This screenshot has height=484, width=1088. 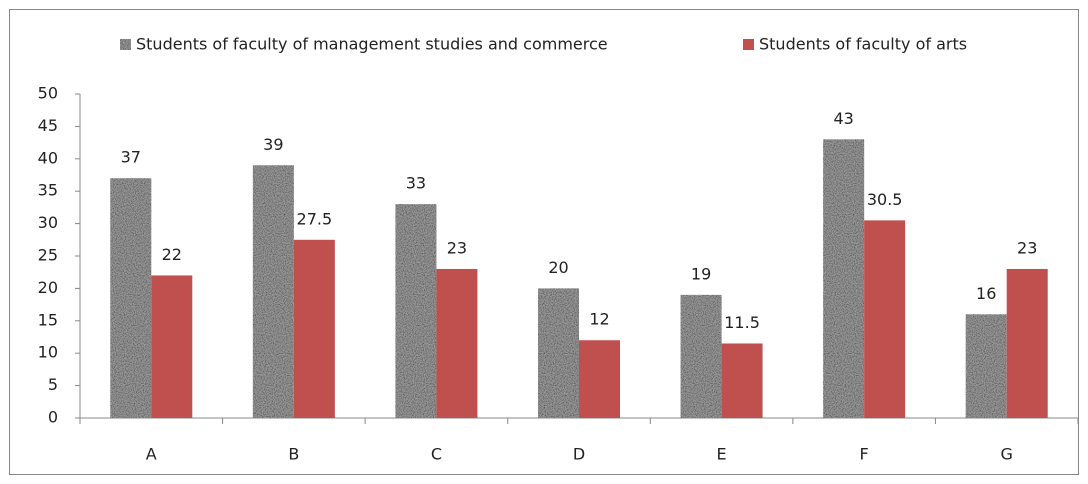 I want to click on value-label: 33, so click(x=416, y=183).